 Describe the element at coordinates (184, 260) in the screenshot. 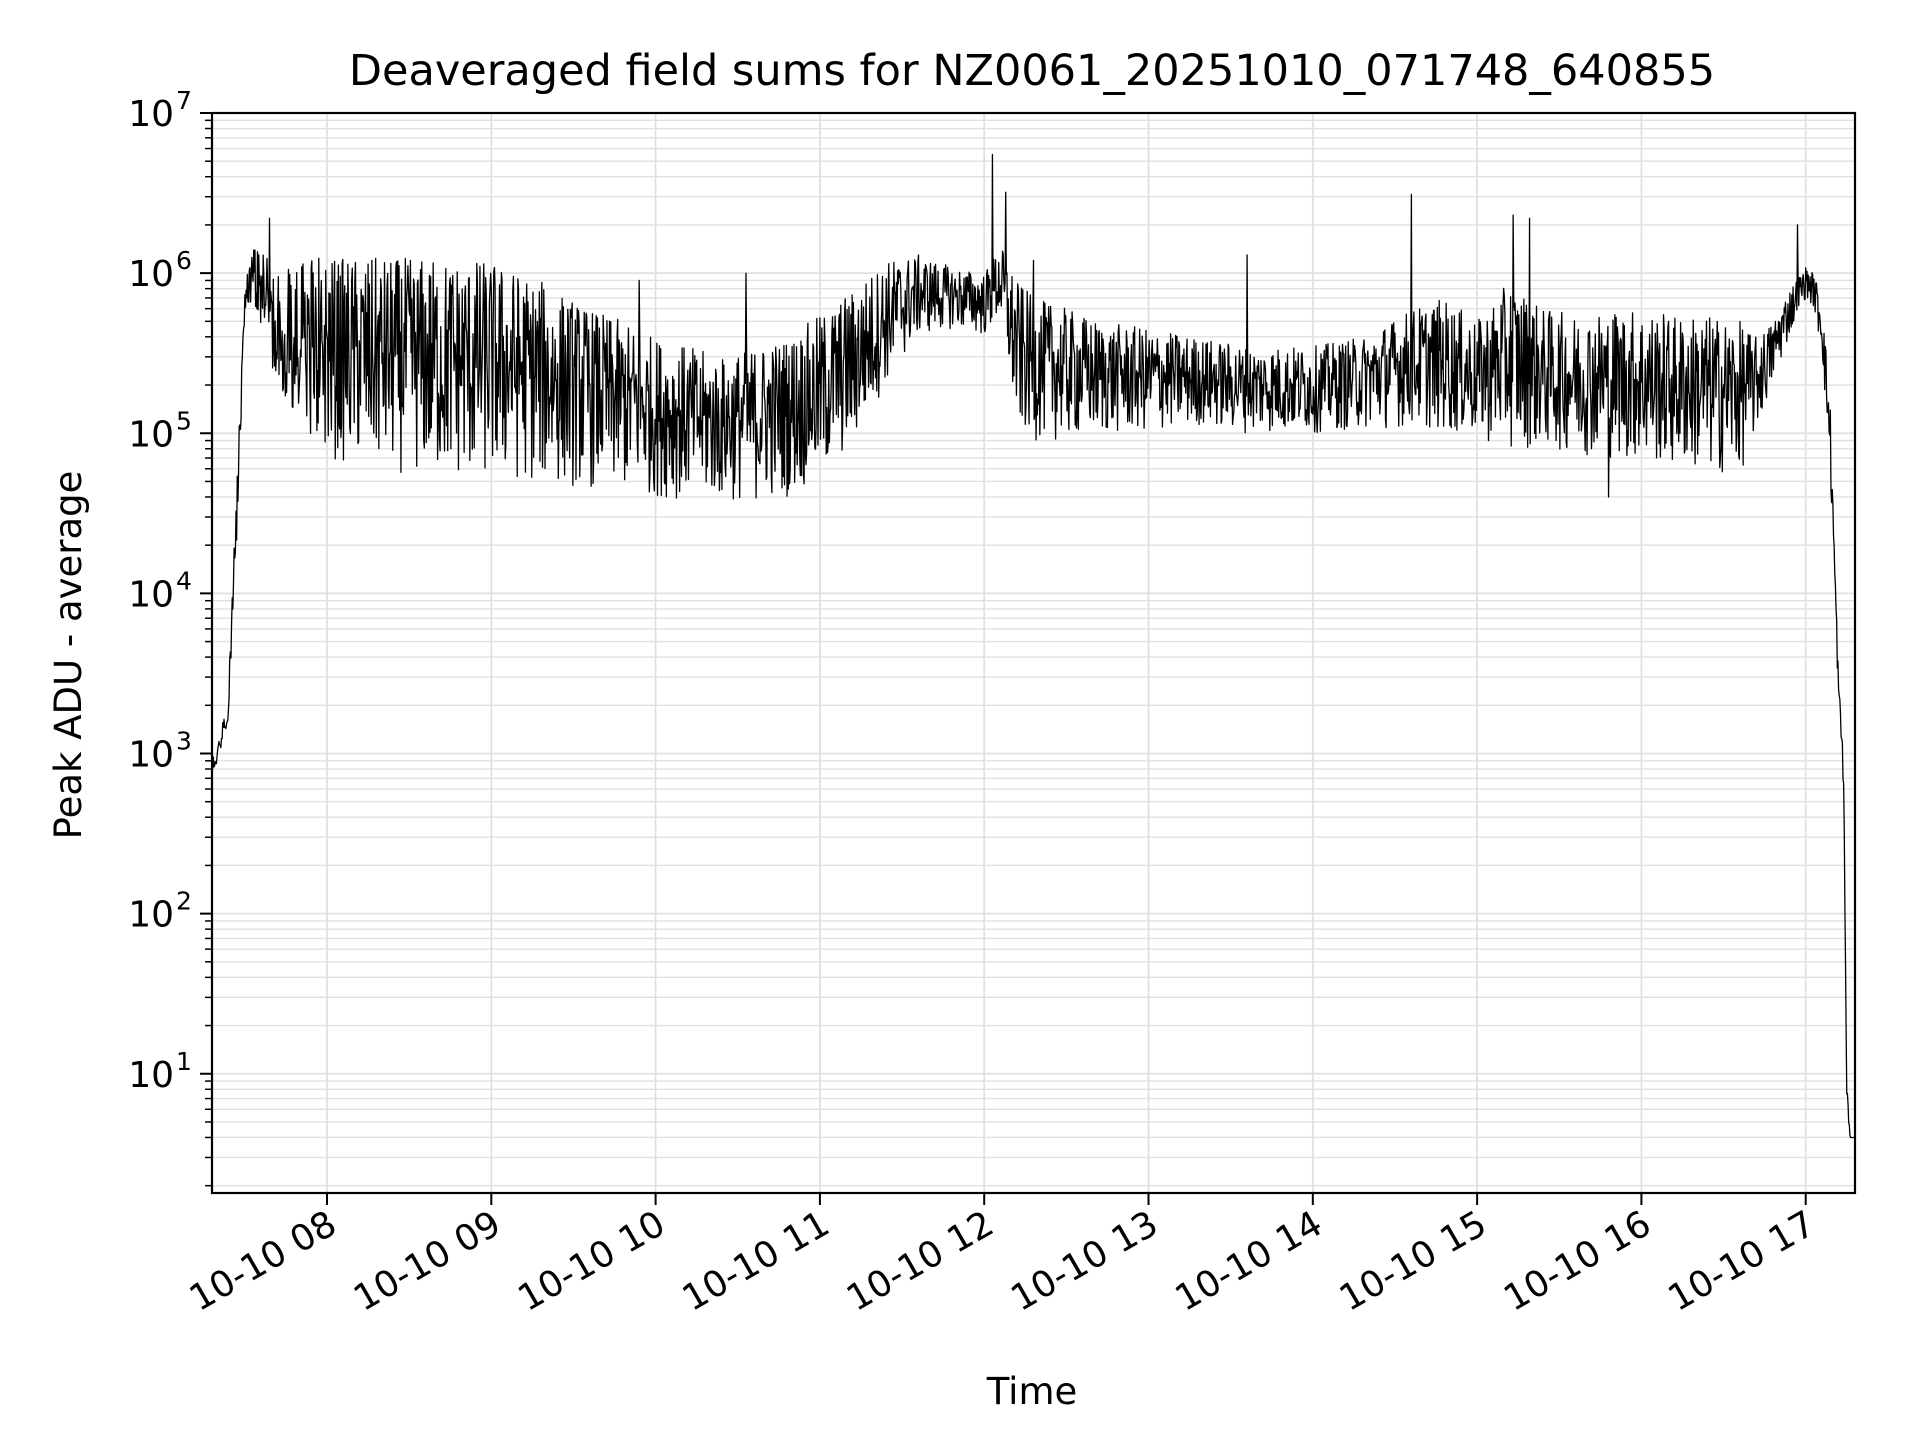

I see `y-tick-exponent: 6` at that location.